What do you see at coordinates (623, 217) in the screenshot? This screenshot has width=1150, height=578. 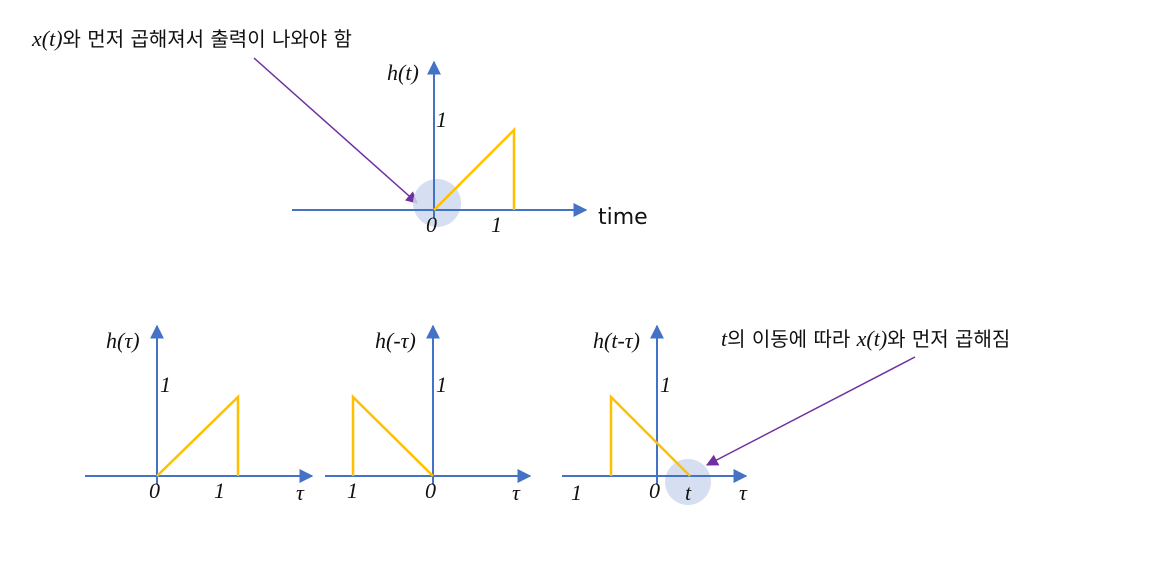 I see `x-label: time` at bounding box center [623, 217].